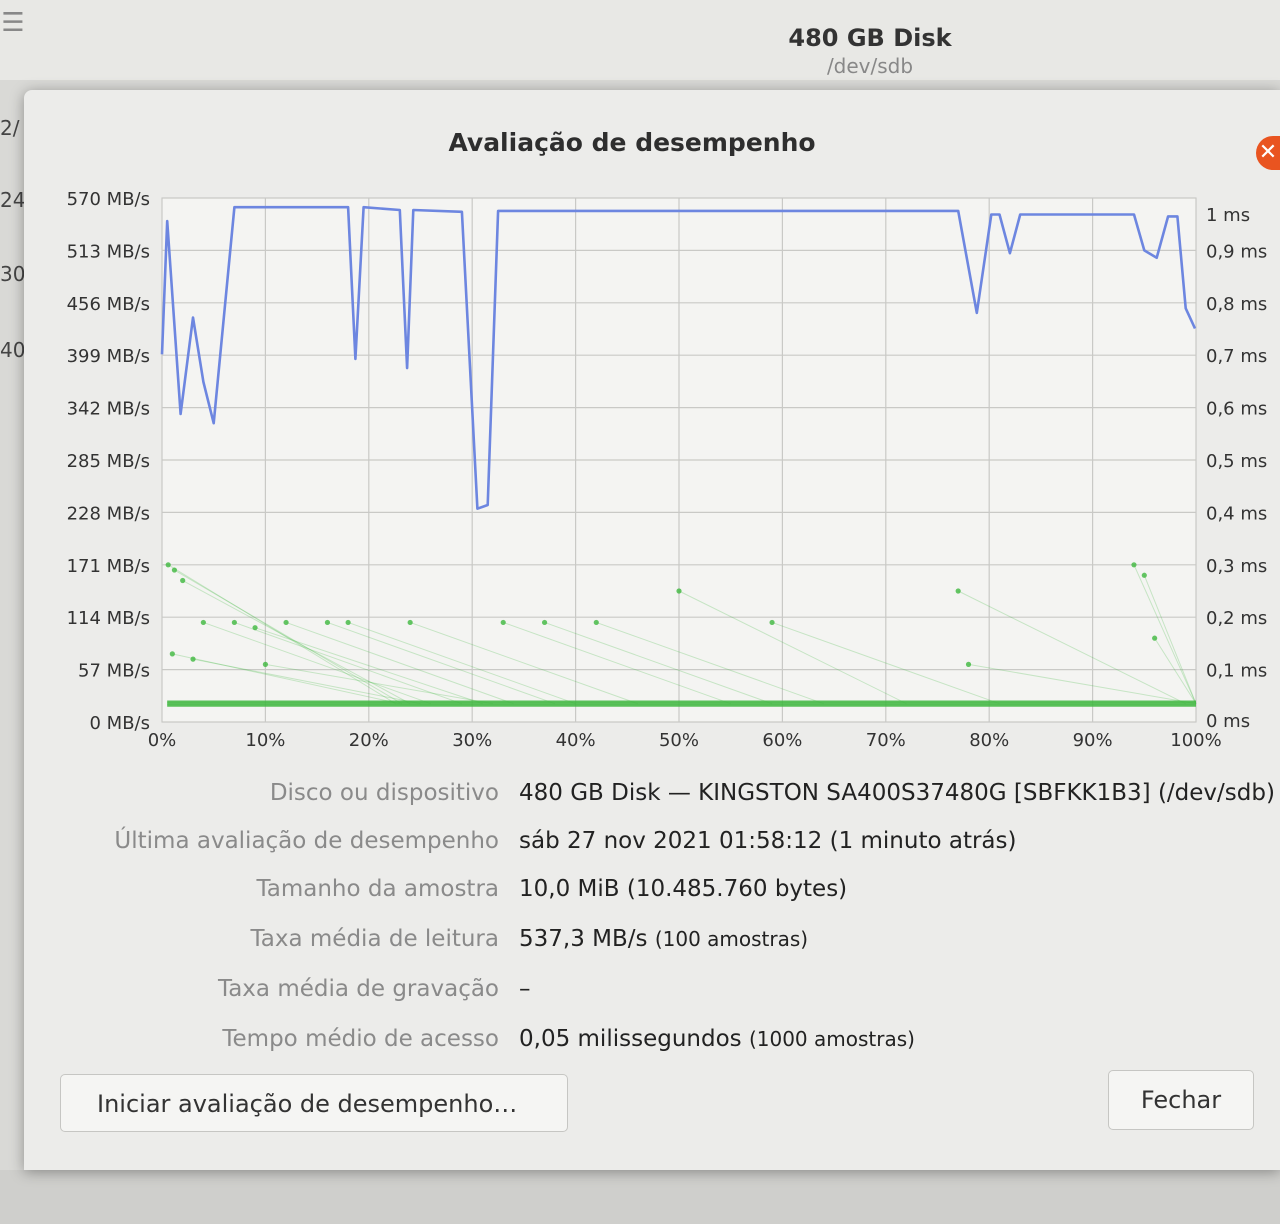 The width and height of the screenshot is (1280, 1224). I want to click on x-tick-label: 70%, so click(886, 740).